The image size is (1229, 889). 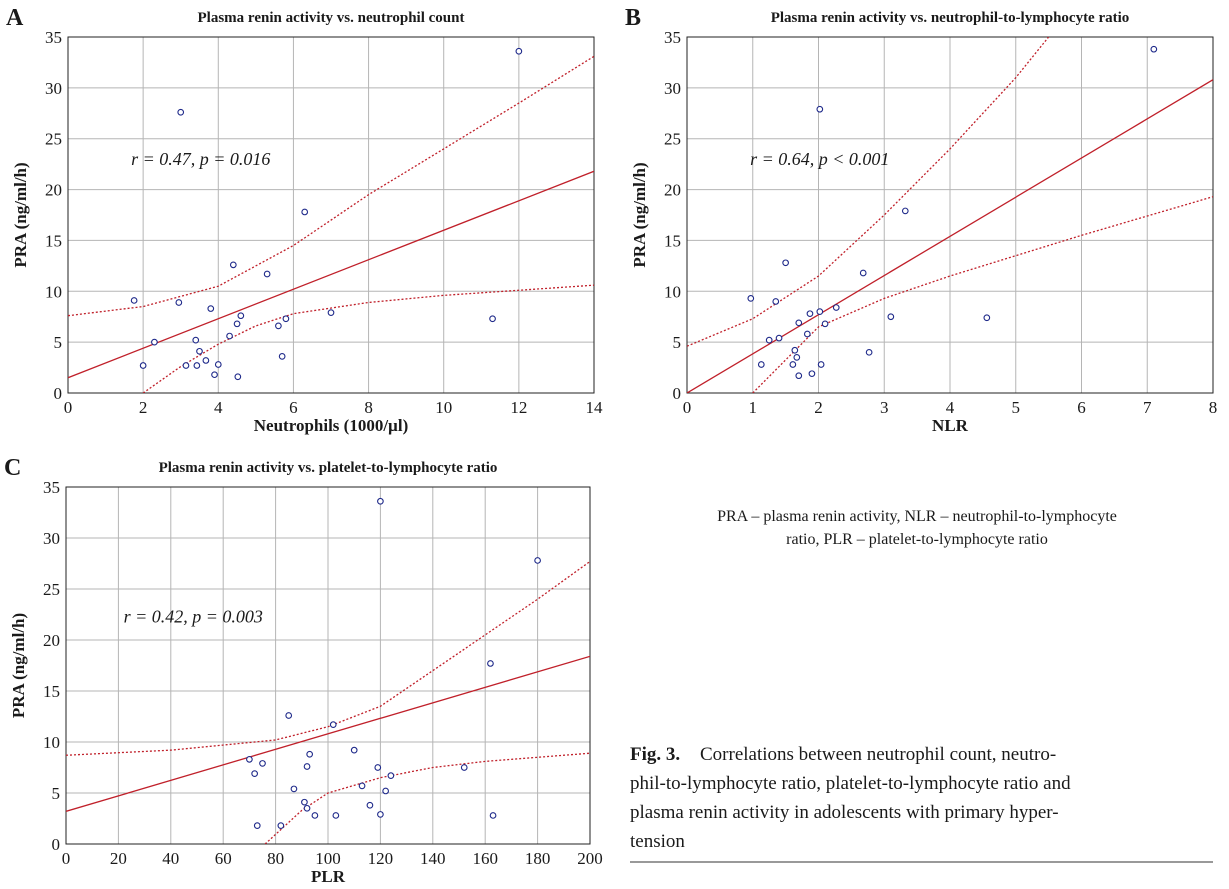 What do you see at coordinates (950, 425) in the screenshot?
I see `x-axis-label: NLR` at bounding box center [950, 425].